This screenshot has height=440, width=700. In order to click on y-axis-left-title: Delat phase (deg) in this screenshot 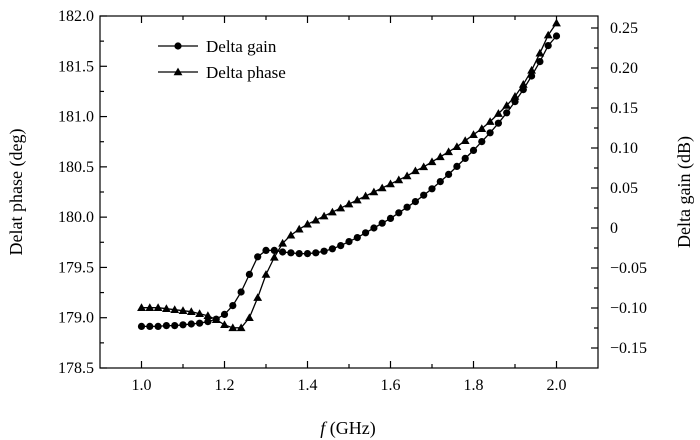, I will do `click(16, 192)`.